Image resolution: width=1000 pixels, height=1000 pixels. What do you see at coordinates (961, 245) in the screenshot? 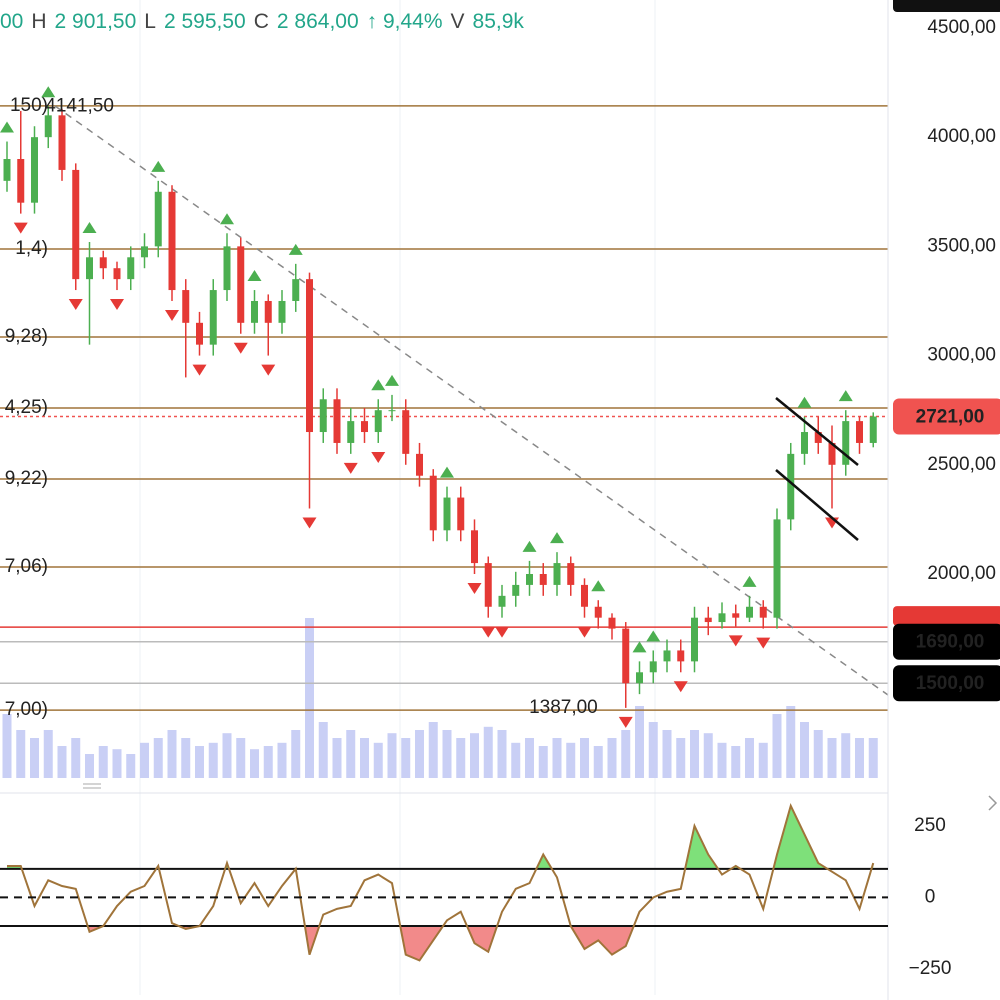
I see `y-tick-label: 3500,00` at bounding box center [961, 245].